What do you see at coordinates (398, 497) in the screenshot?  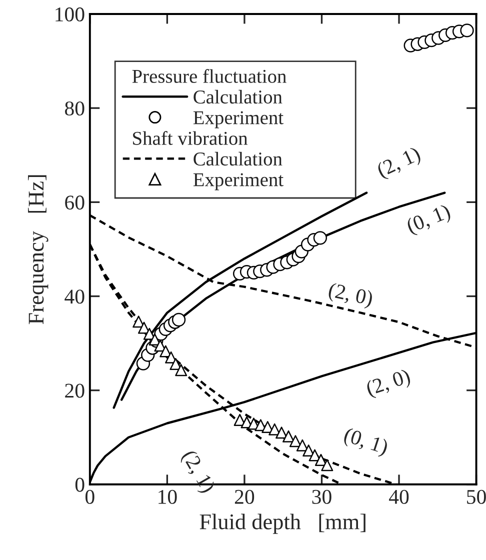 I see `x-tick-label: 40` at bounding box center [398, 497].